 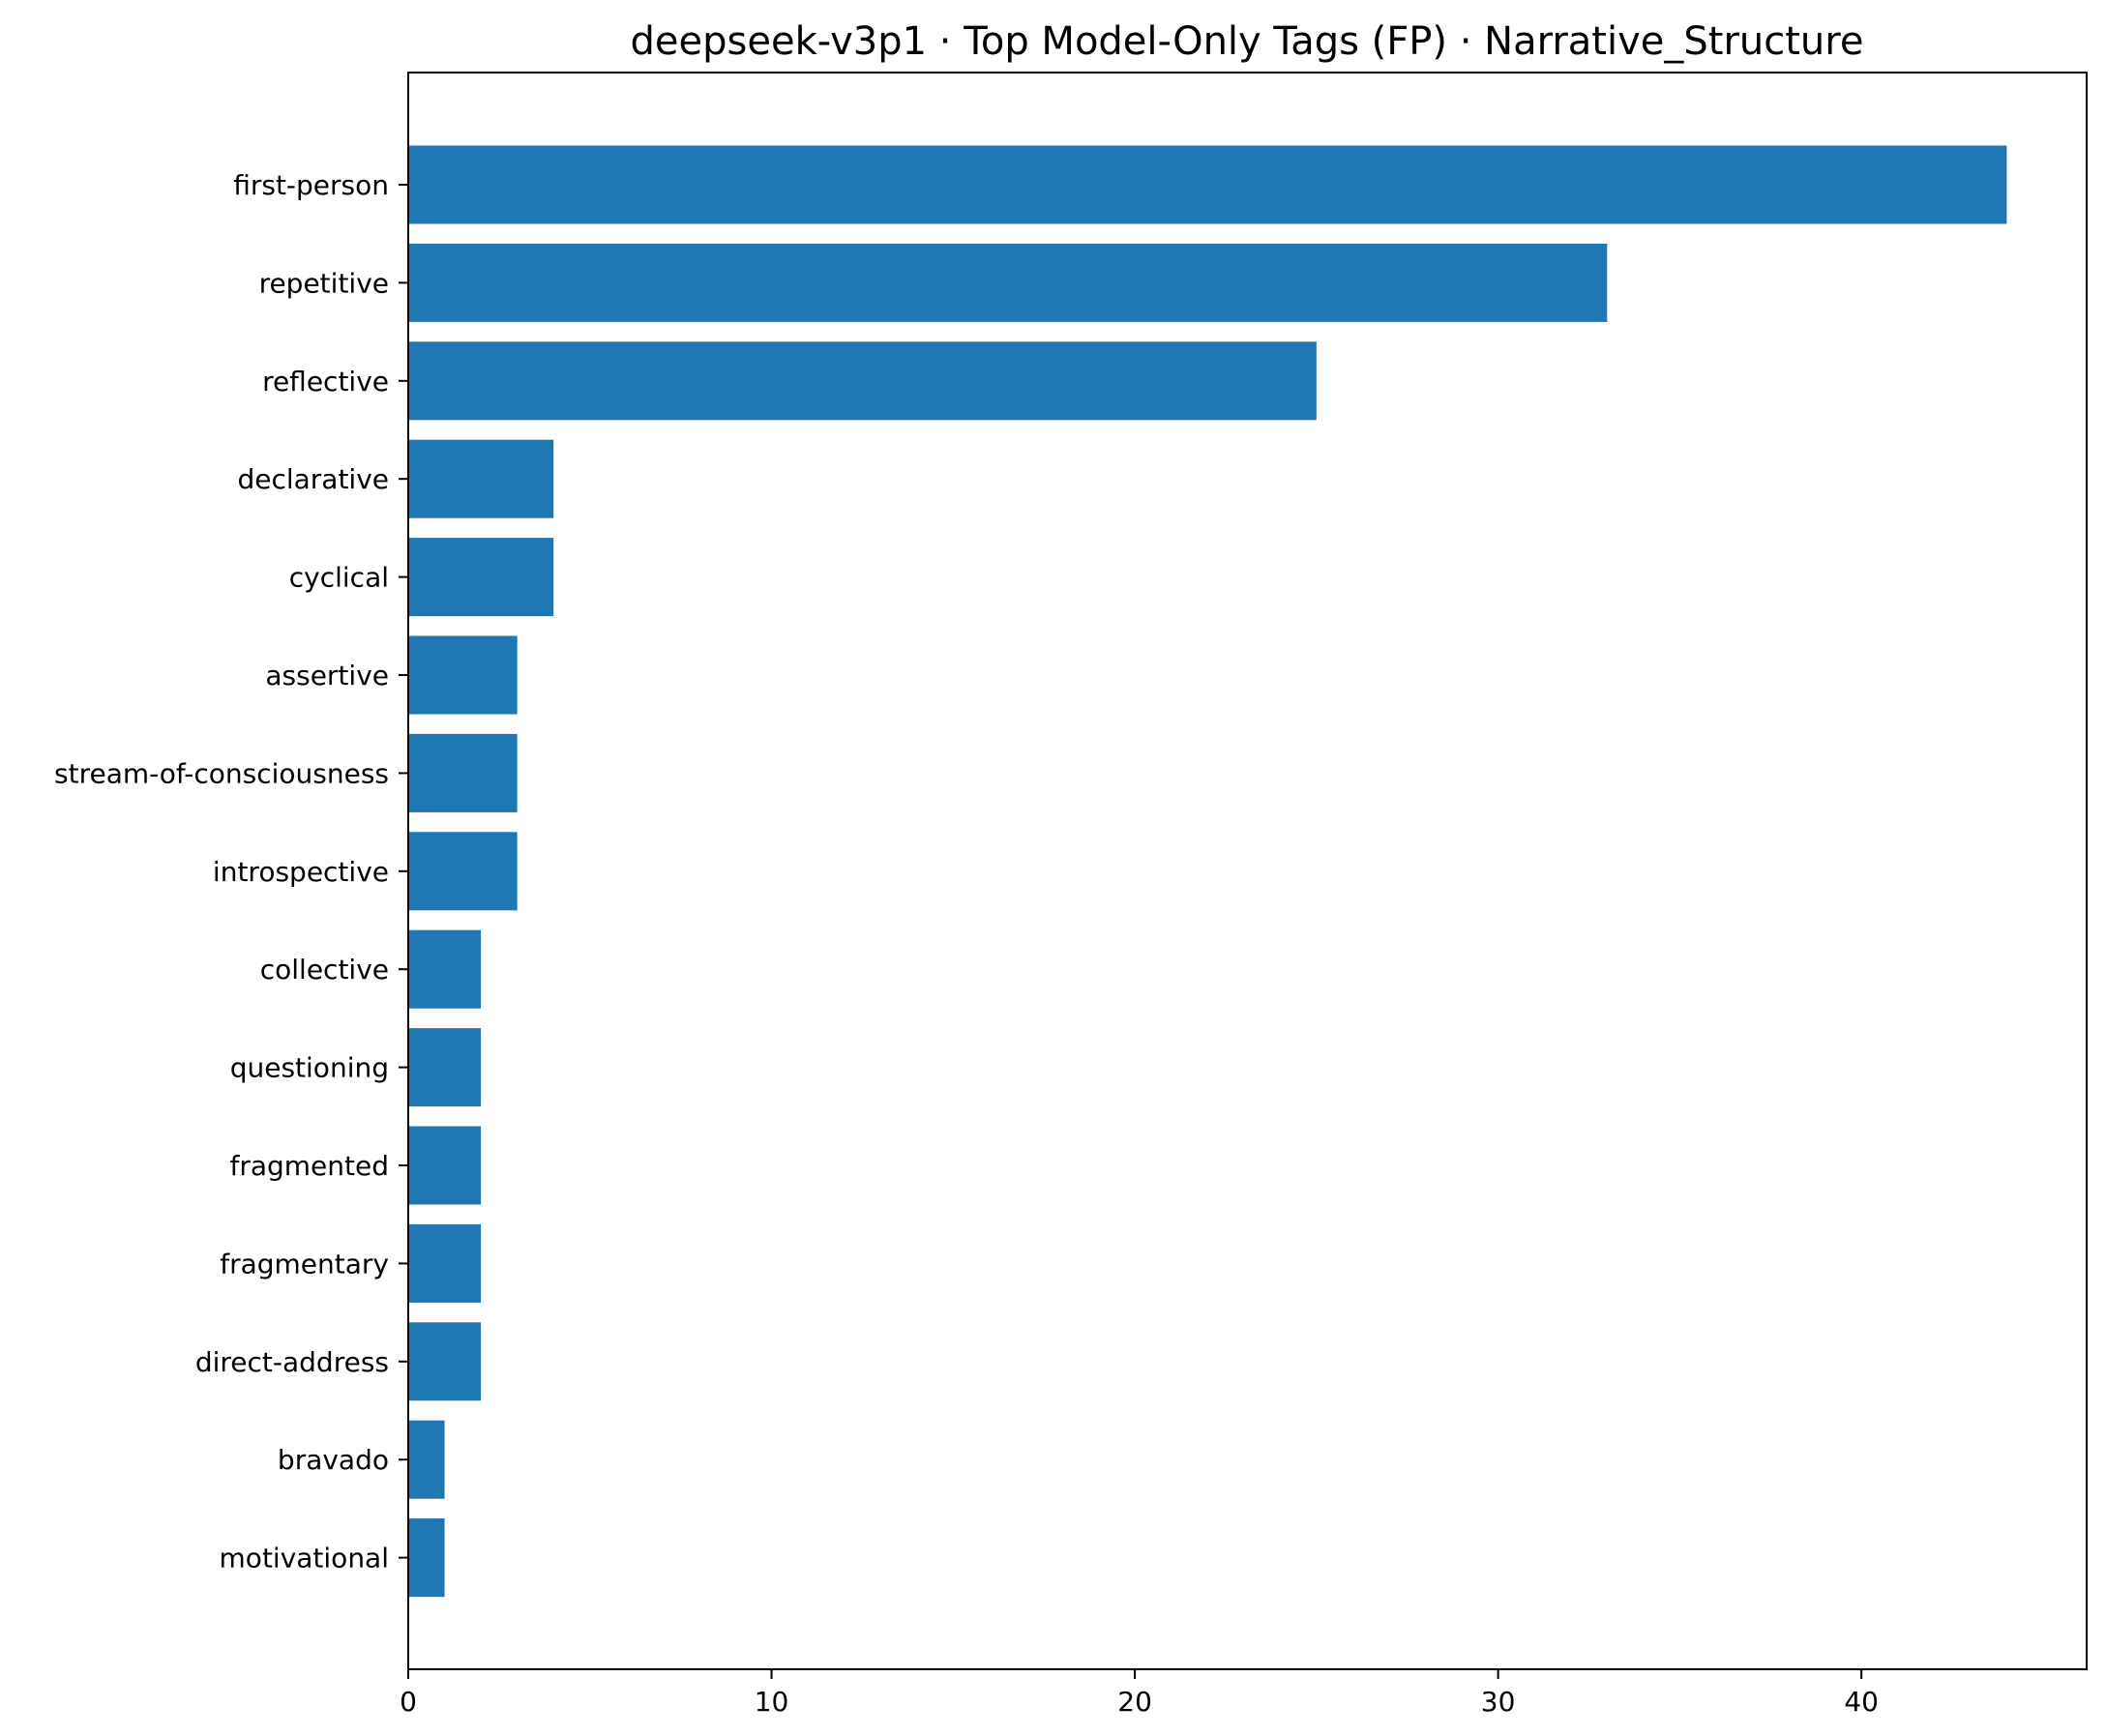 I want to click on x-tick-label-10: 10, so click(x=772, y=1702).